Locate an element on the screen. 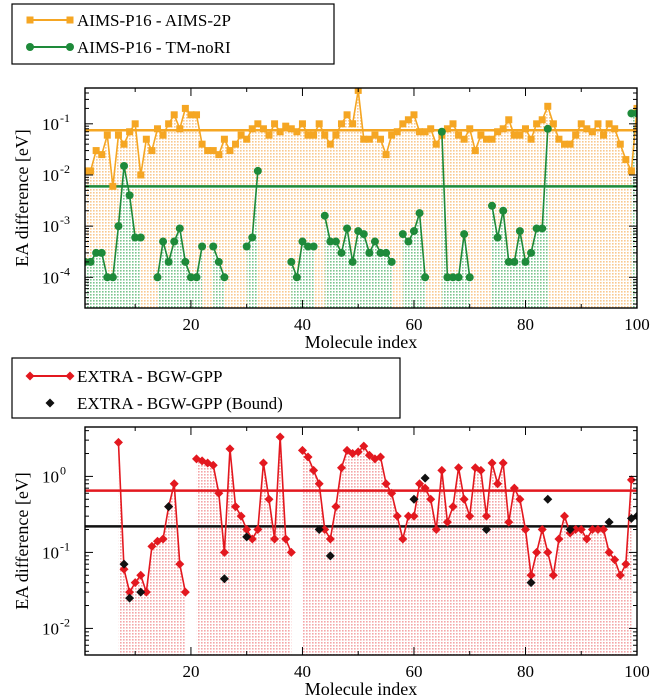  legend-item-extra-bgw-gpp: EXTRA - BGW-GPP is located at coordinates (123, 376).